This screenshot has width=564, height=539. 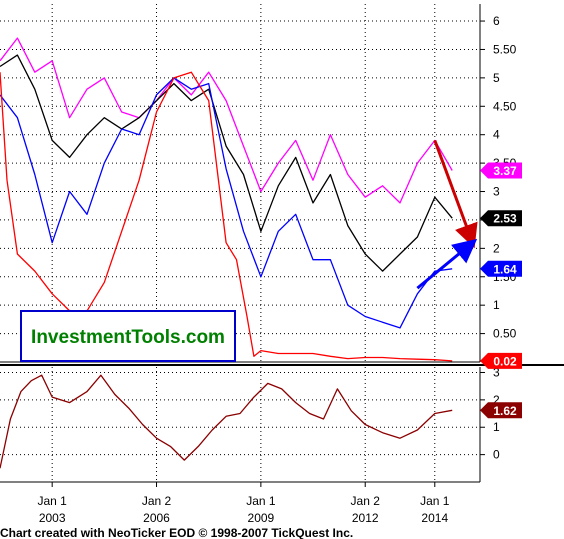 I want to click on x-tick-label-line2: 2014, so click(x=434, y=518).